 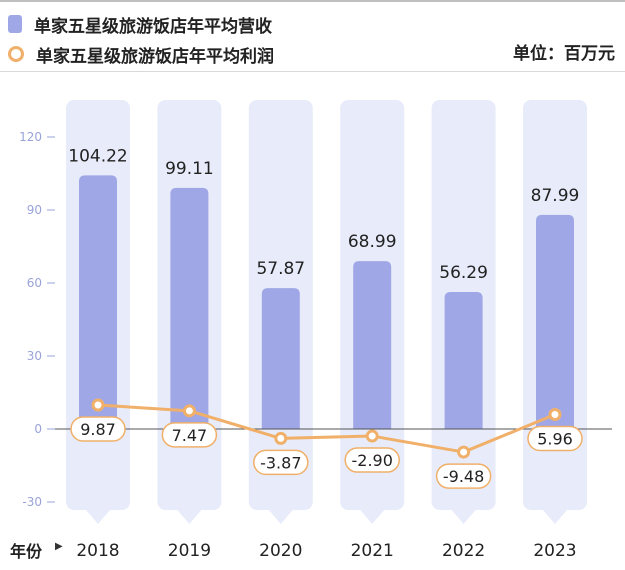 I want to click on x-tick-label: 2019, so click(x=189, y=551).